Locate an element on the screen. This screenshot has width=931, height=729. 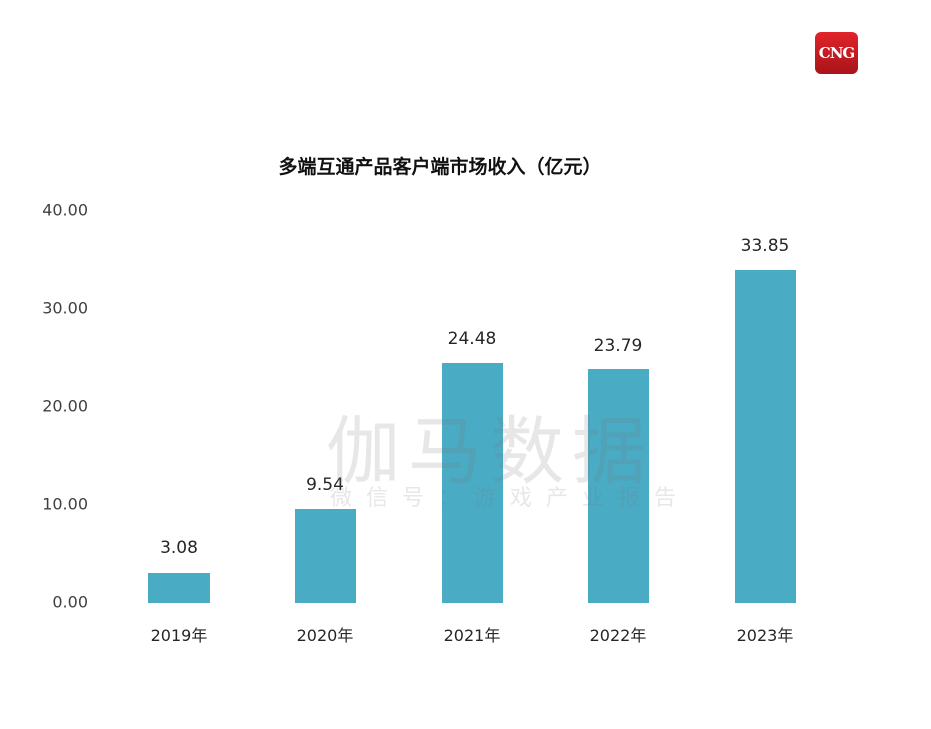
y-tick-label: 0.00 is located at coordinates (70, 602).